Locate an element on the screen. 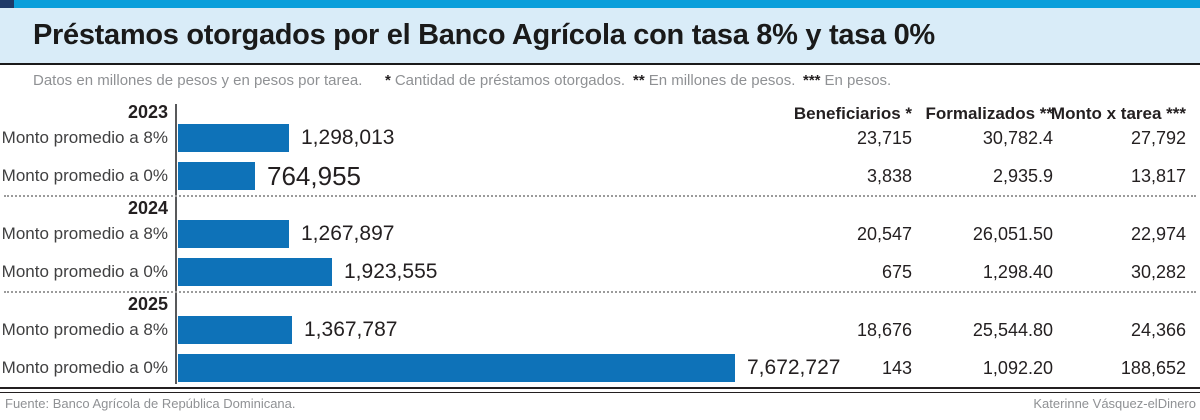 This screenshot has height=420, width=1200. chart-axis-line is located at coordinates (176, 244).